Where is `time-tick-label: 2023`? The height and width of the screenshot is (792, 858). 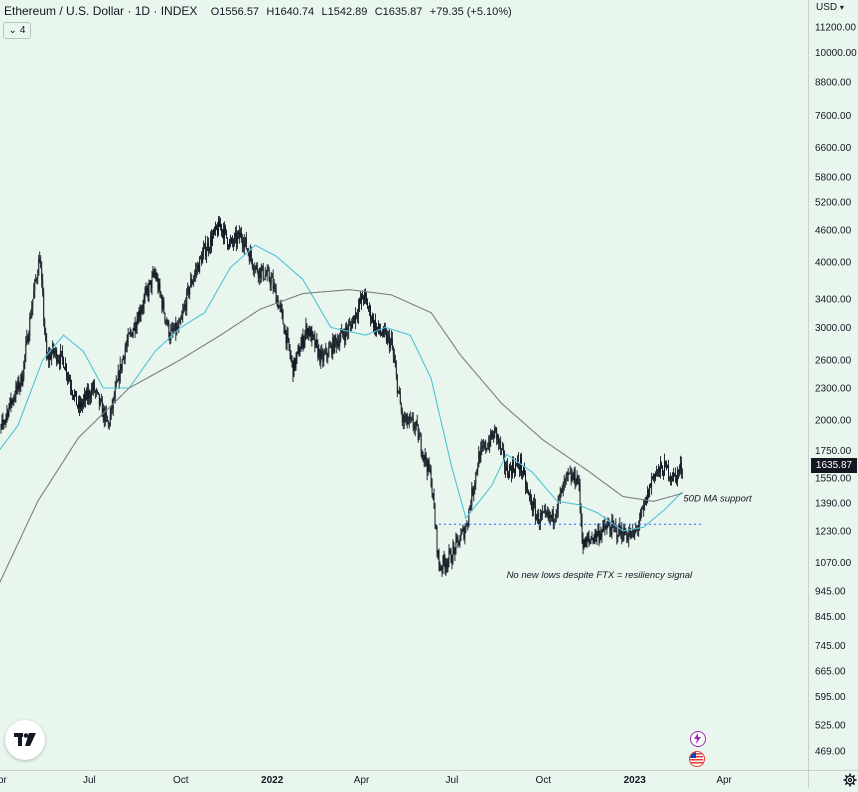
time-tick-label: 2023 is located at coordinates (635, 780).